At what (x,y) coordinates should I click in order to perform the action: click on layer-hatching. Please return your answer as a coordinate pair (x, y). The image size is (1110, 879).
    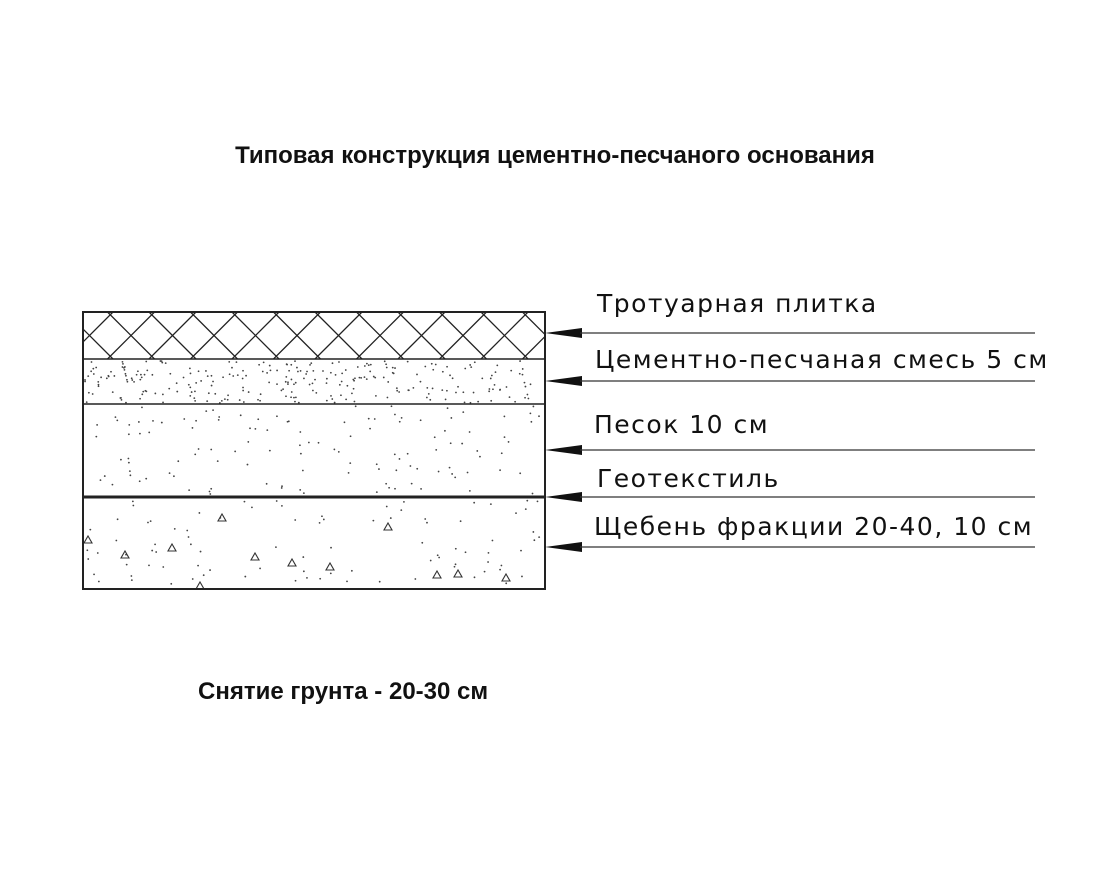
    Looking at the image, I should click on (314, 451).